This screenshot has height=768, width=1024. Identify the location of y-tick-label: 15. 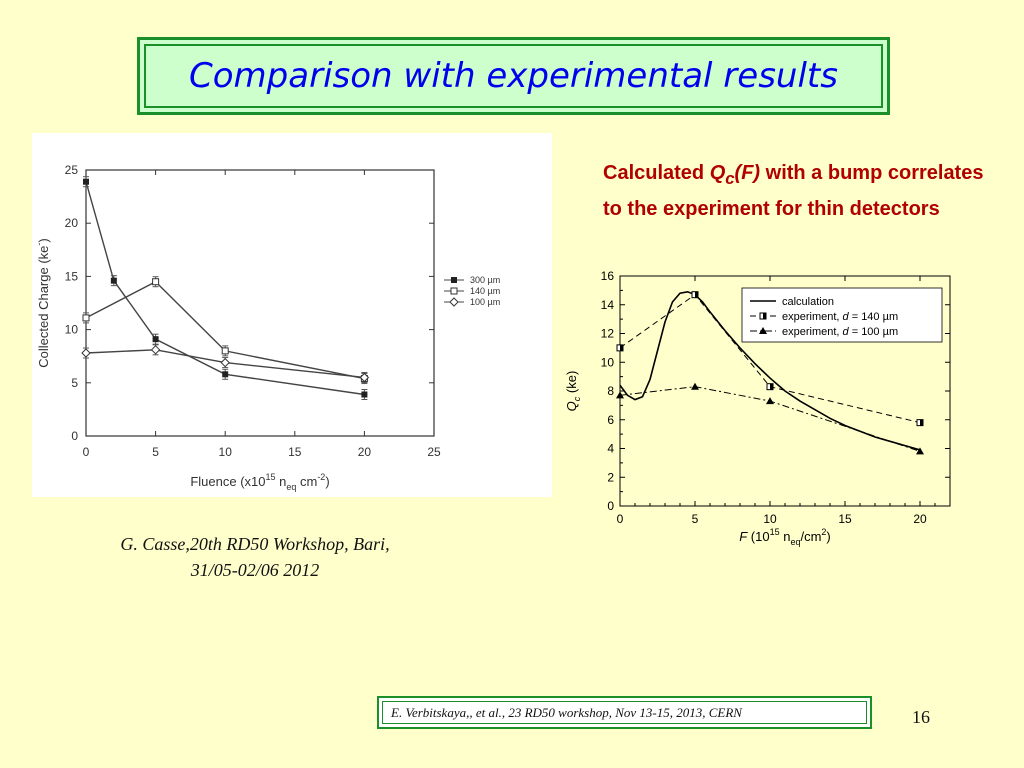
(72, 276).